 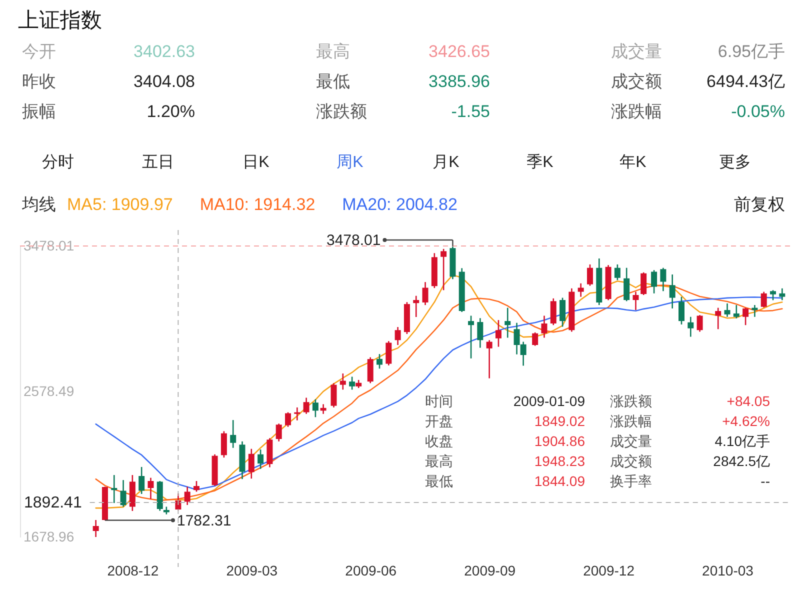 I want to click on text: 最高, so click(x=333, y=51).